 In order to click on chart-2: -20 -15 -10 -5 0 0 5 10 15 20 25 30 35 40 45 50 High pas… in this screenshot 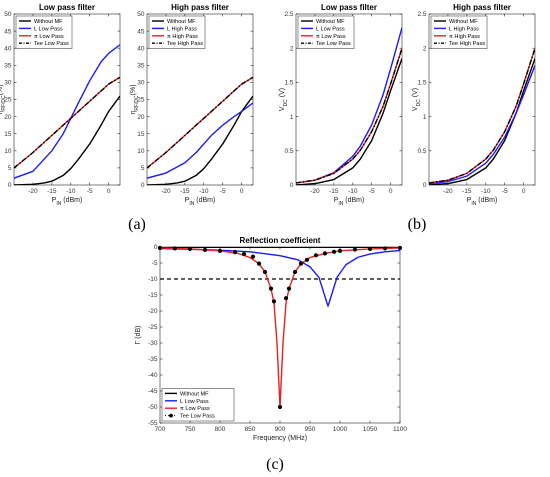, I will do `click(192, 105)`.